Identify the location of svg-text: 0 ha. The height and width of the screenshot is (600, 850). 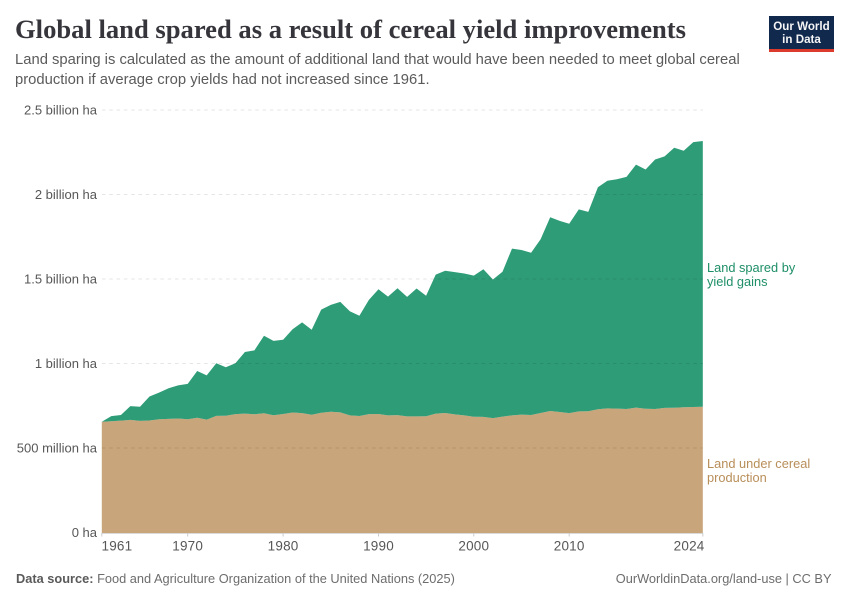
(85, 532).